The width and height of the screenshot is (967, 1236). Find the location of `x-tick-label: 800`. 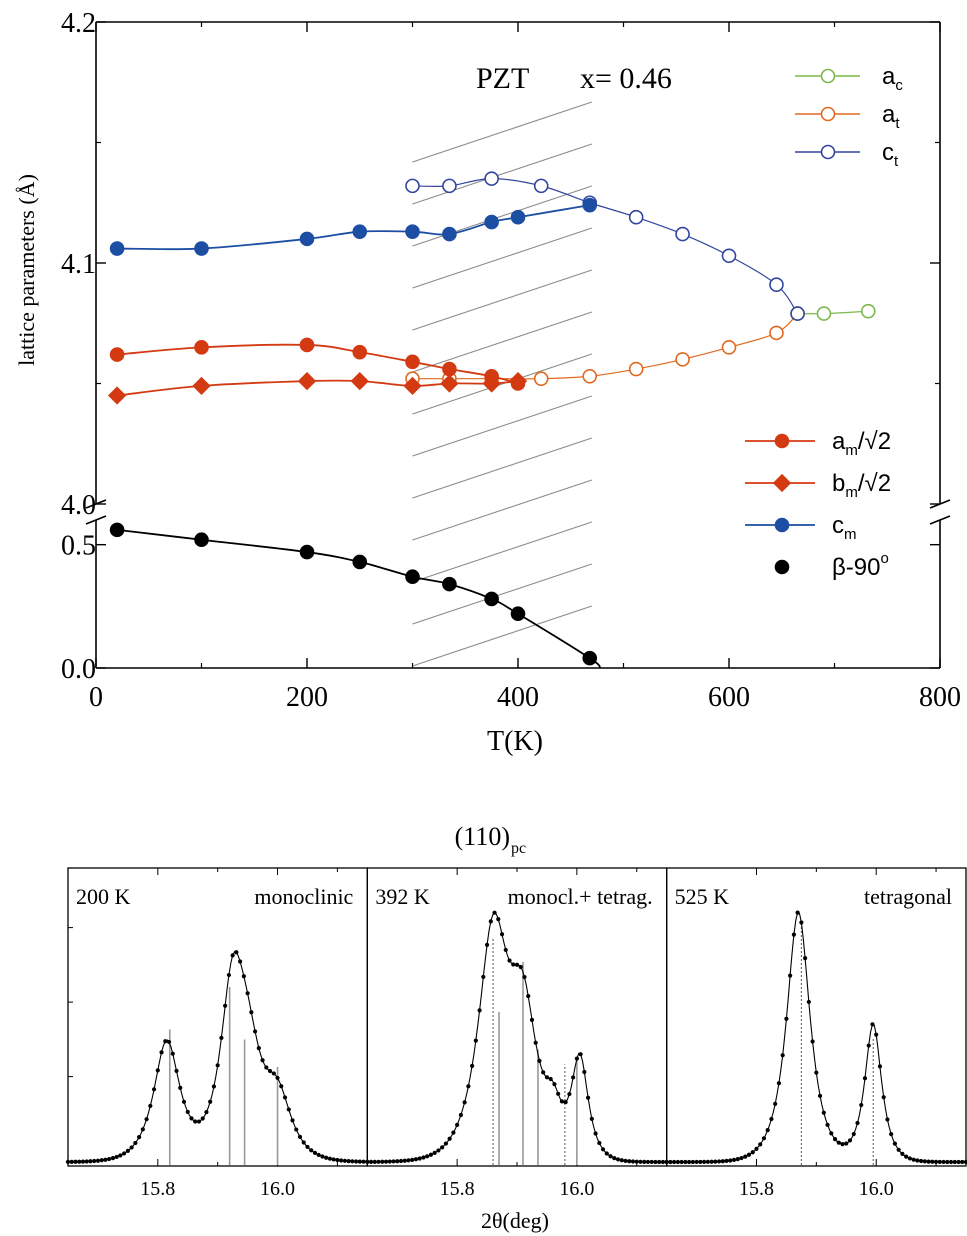

x-tick-label: 800 is located at coordinates (940, 697).